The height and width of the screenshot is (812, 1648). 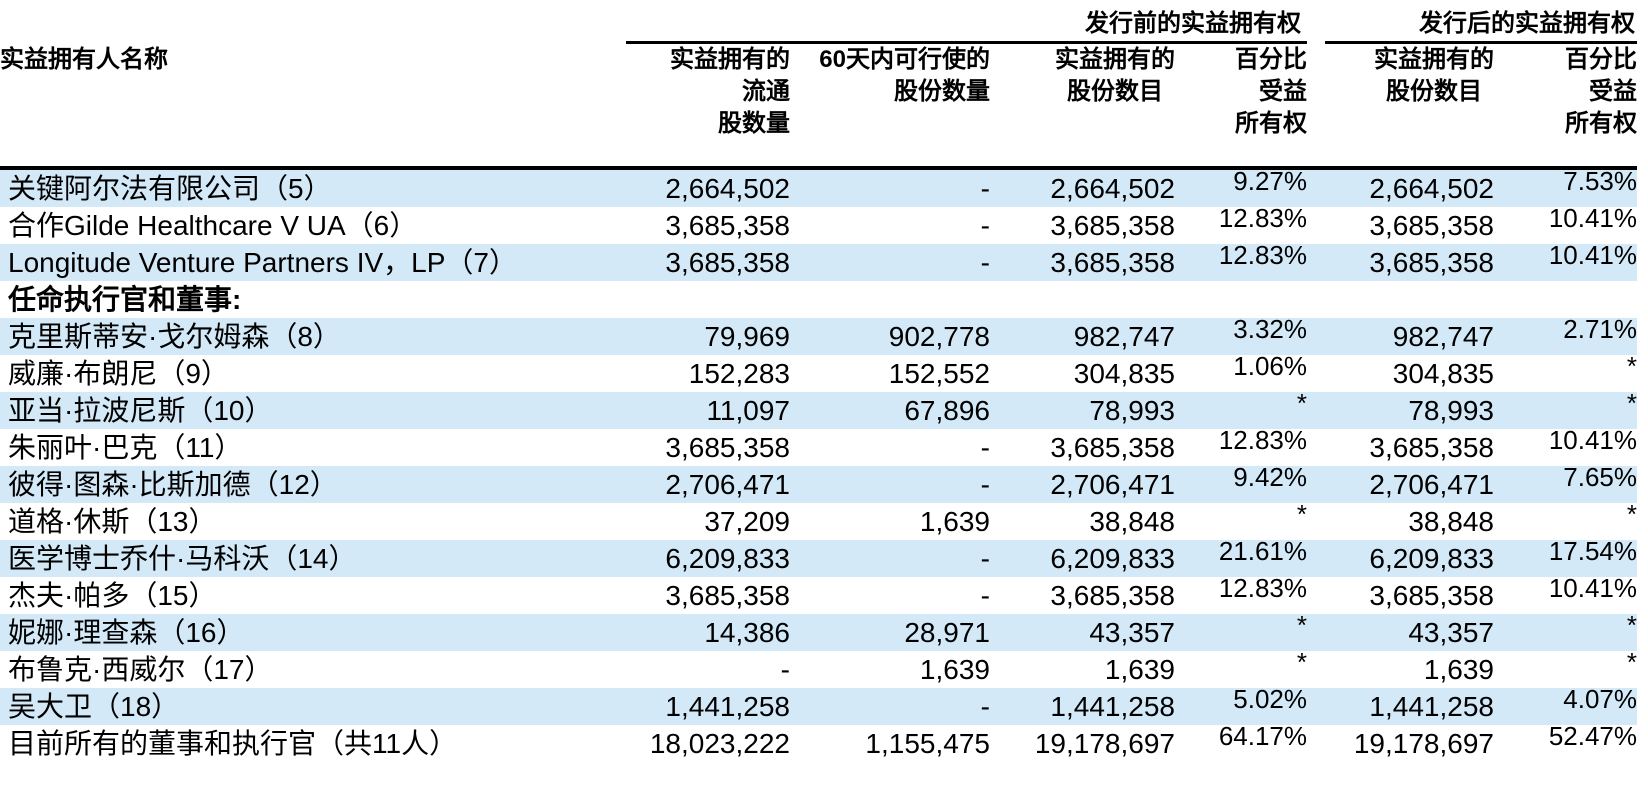 What do you see at coordinates (1270, 328) in the screenshot?
I see `percent-ownership-cell: 3.32%` at bounding box center [1270, 328].